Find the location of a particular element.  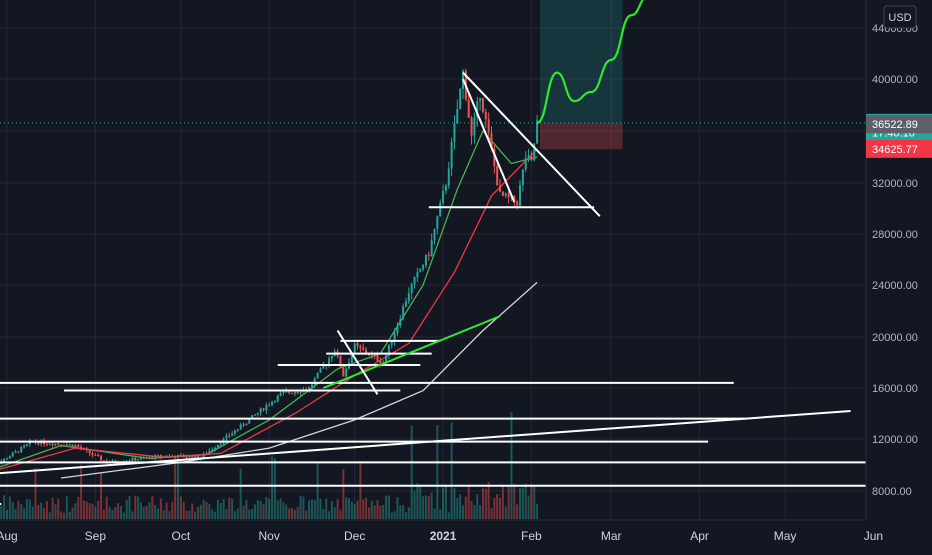

x-tick-label: 2021 is located at coordinates (443, 536).